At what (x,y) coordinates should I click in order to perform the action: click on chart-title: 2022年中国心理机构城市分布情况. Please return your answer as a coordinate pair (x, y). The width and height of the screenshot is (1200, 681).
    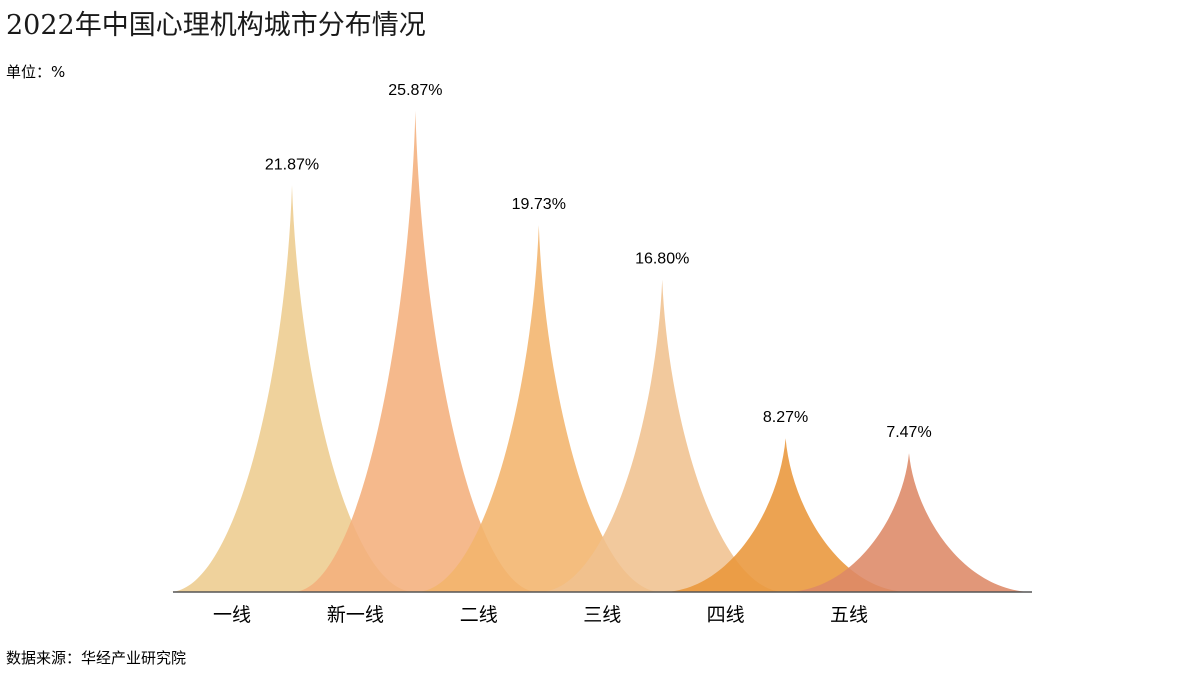
    Looking at the image, I should click on (216, 25).